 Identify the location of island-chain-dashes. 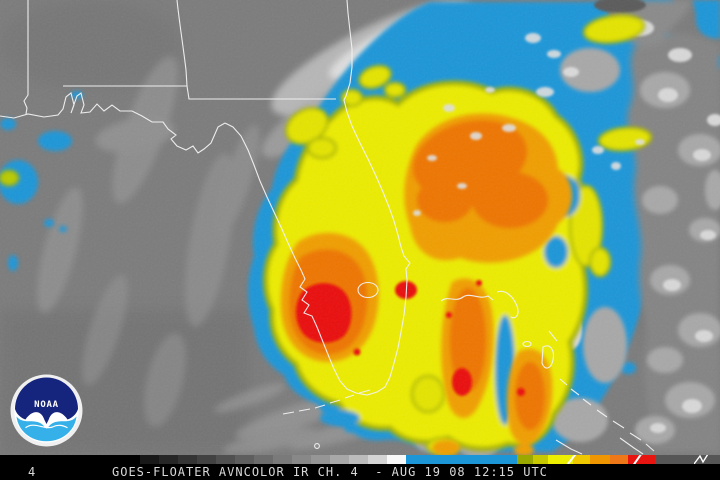
(607, 415).